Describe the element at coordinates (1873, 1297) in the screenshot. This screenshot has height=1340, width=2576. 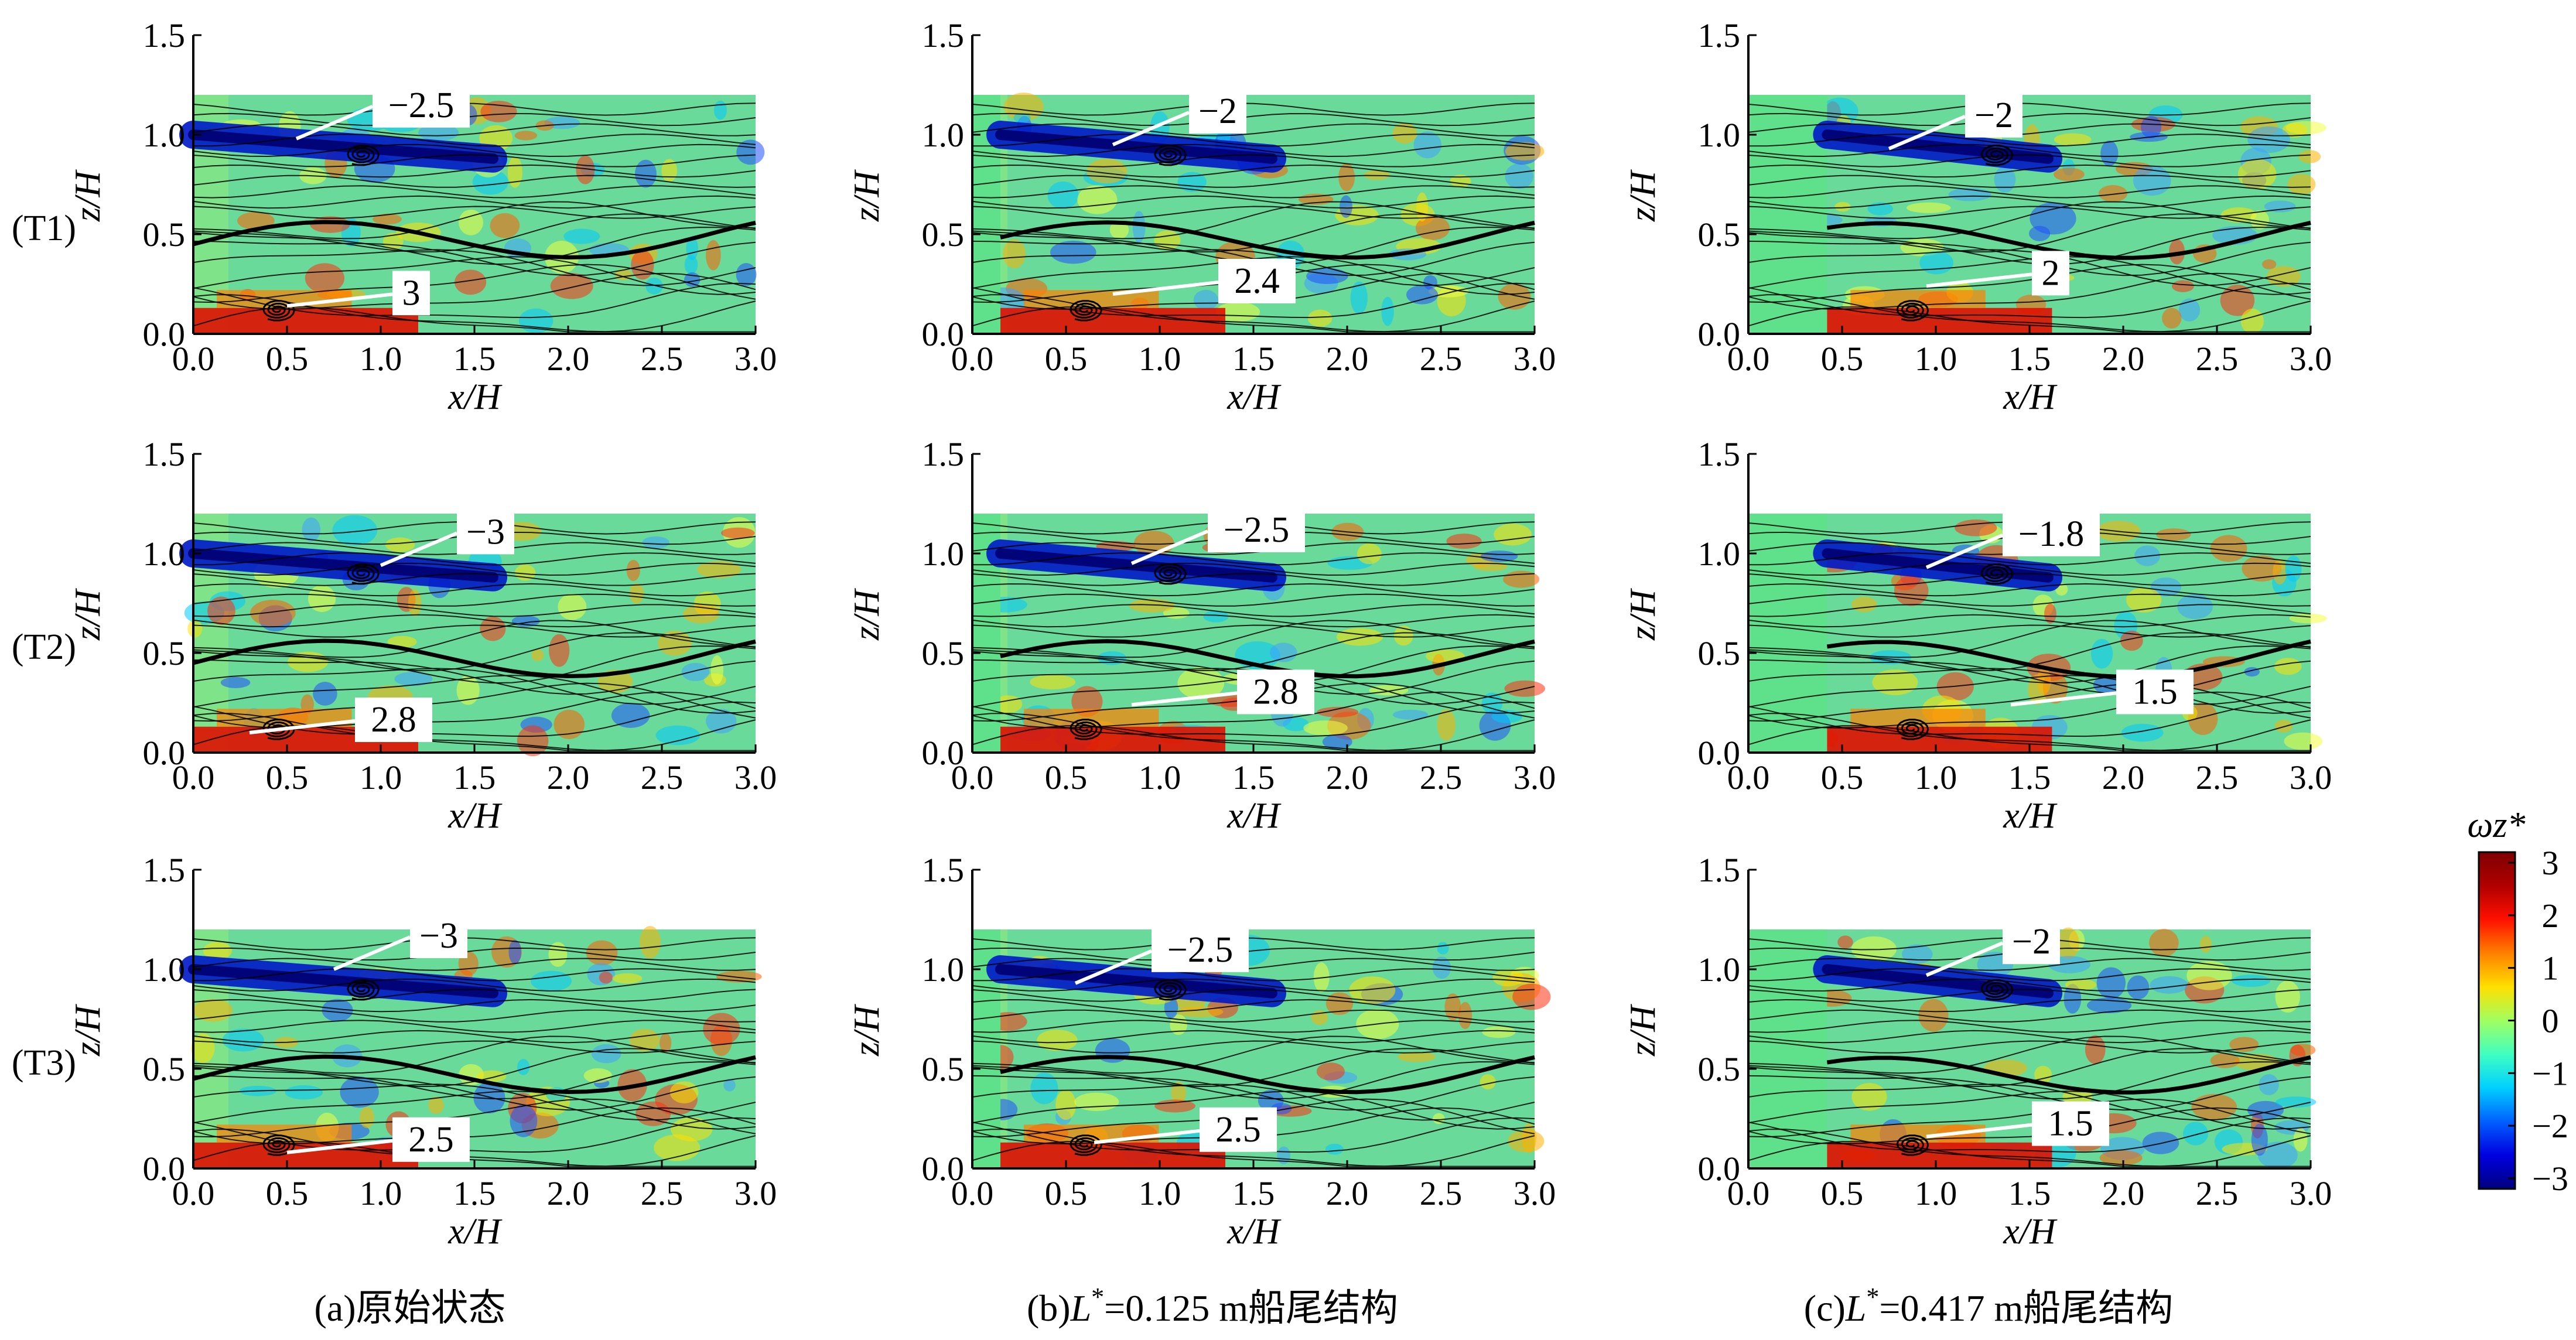
I see `caption-superscript: *` at that location.